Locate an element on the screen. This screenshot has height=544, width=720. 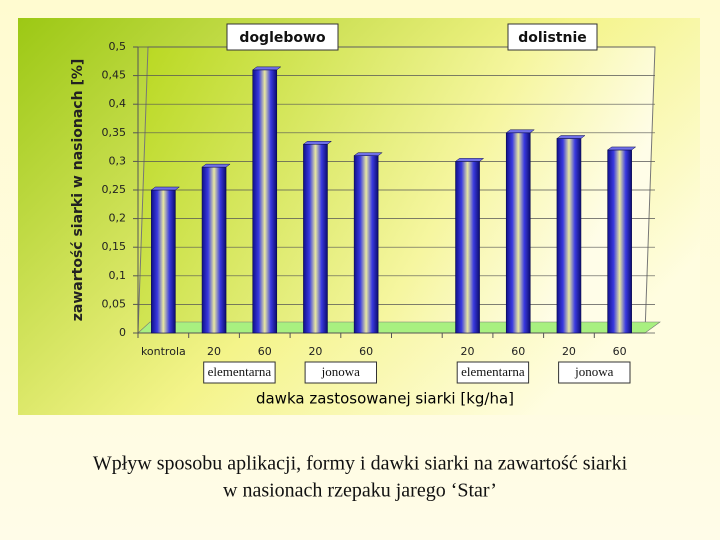
y-tick-label: 0,05 is located at coordinates (114, 303).